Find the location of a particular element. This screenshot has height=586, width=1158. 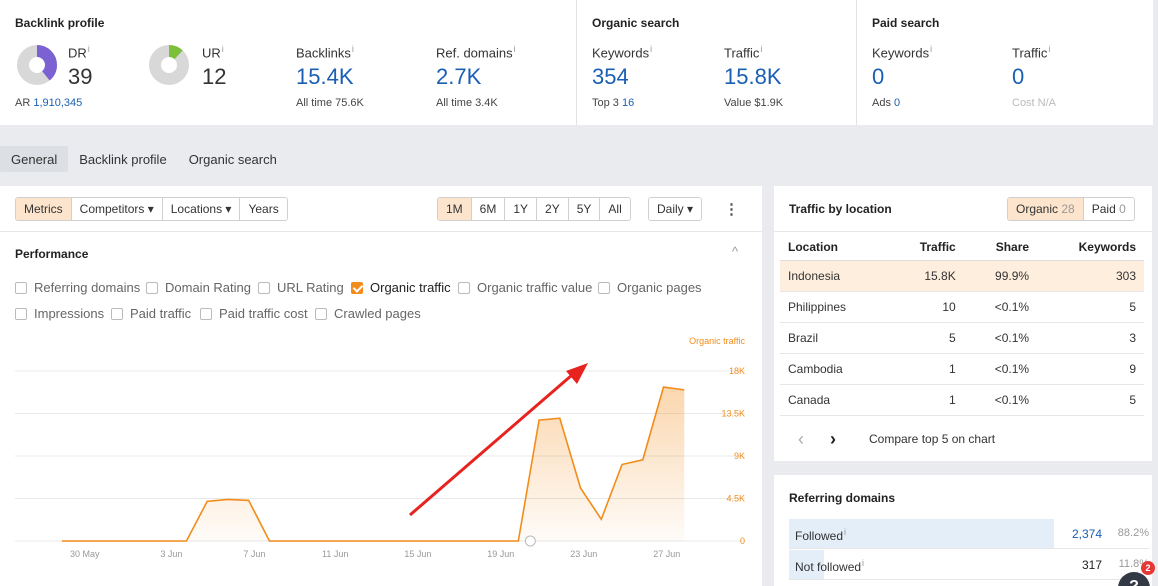

next-page-icon: › is located at coordinates (833, 439).